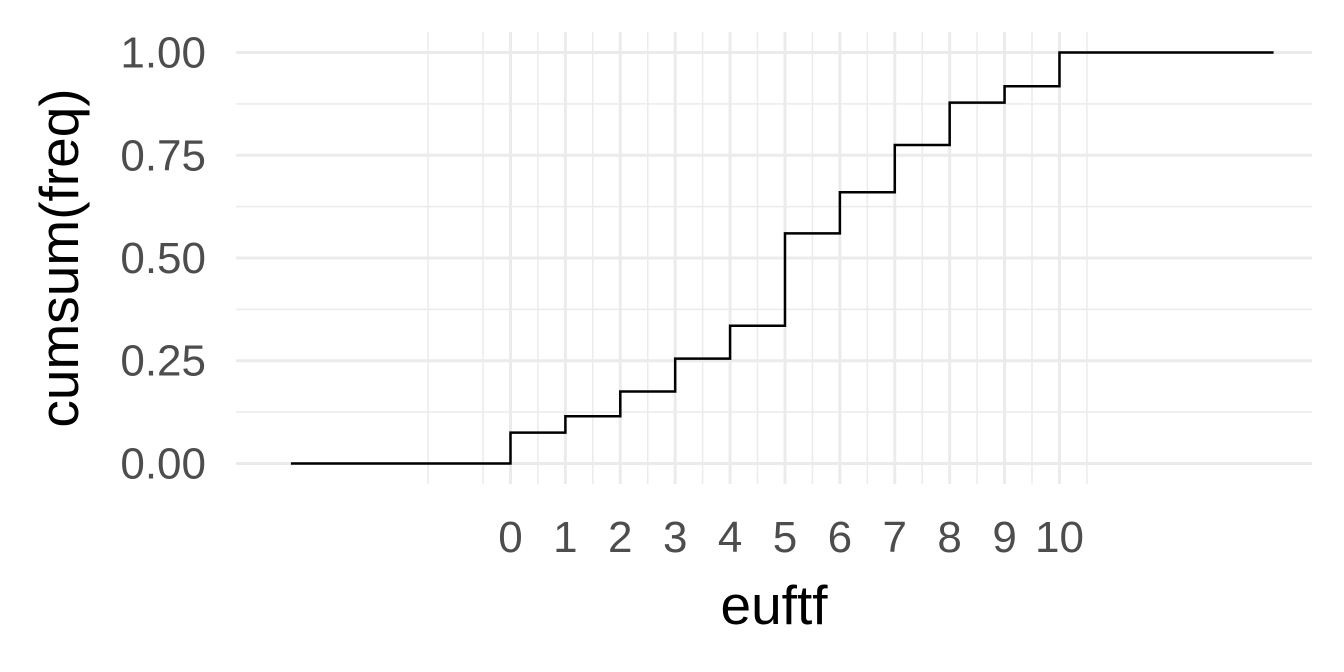 Image resolution: width=1344 pixels, height=672 pixels. I want to click on y-tick-label: 0.50, so click(163, 258).